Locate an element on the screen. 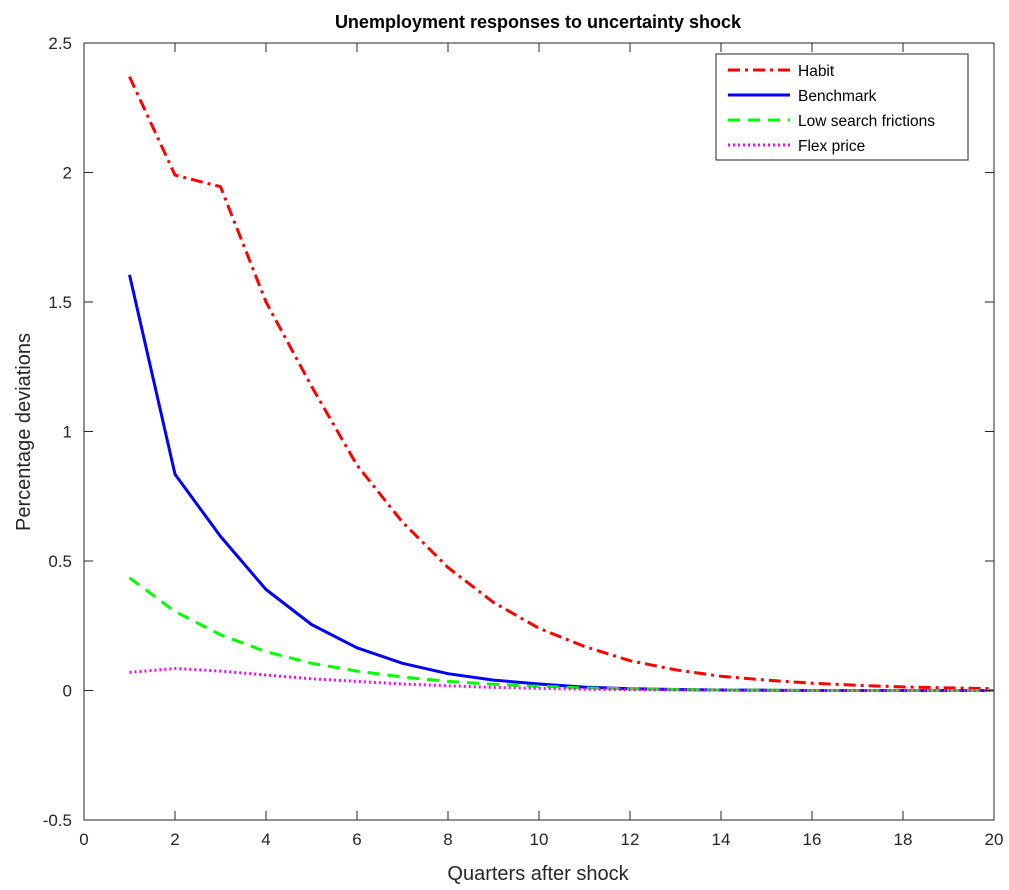 The width and height of the screenshot is (1009, 890). legend-label: Habit is located at coordinates (816, 71).